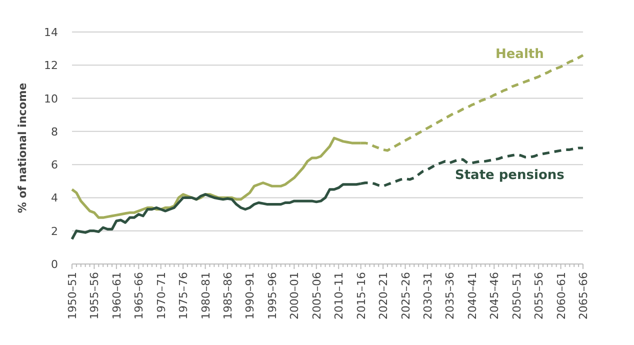 The width and height of the screenshot is (634, 345). What do you see at coordinates (54, 264) in the screenshot?
I see `y-tick-label: 0` at bounding box center [54, 264].